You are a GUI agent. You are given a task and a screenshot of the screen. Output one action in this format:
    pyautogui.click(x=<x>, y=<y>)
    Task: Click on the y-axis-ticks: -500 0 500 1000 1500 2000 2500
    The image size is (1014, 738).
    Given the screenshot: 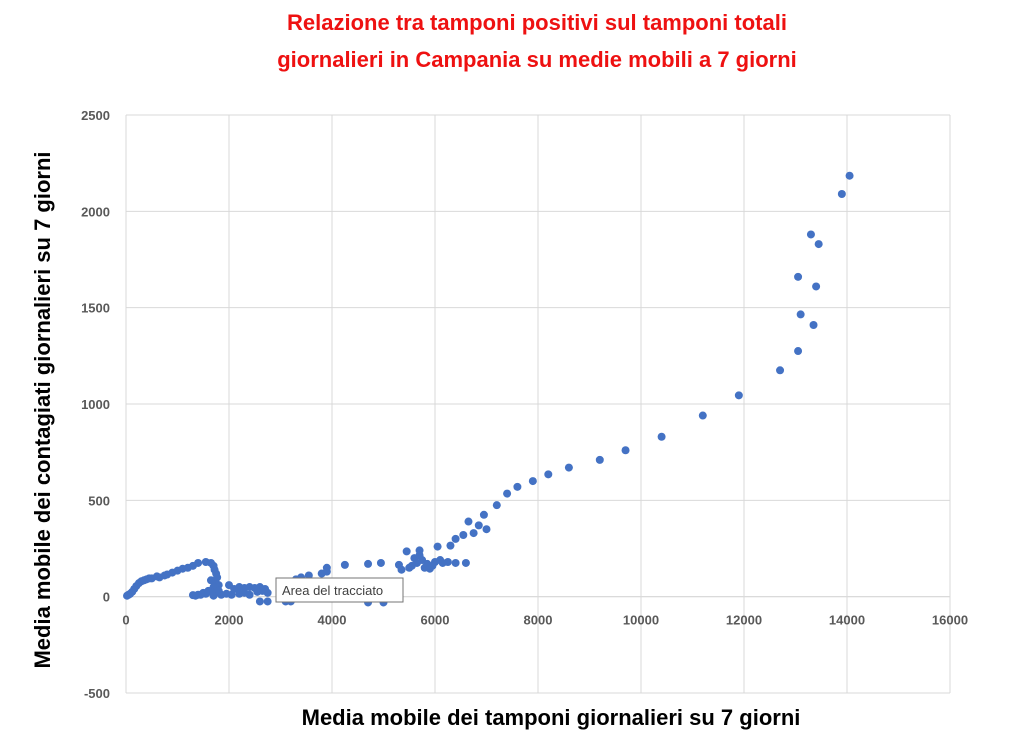 What is the action you would take?
    pyautogui.click(x=95, y=404)
    